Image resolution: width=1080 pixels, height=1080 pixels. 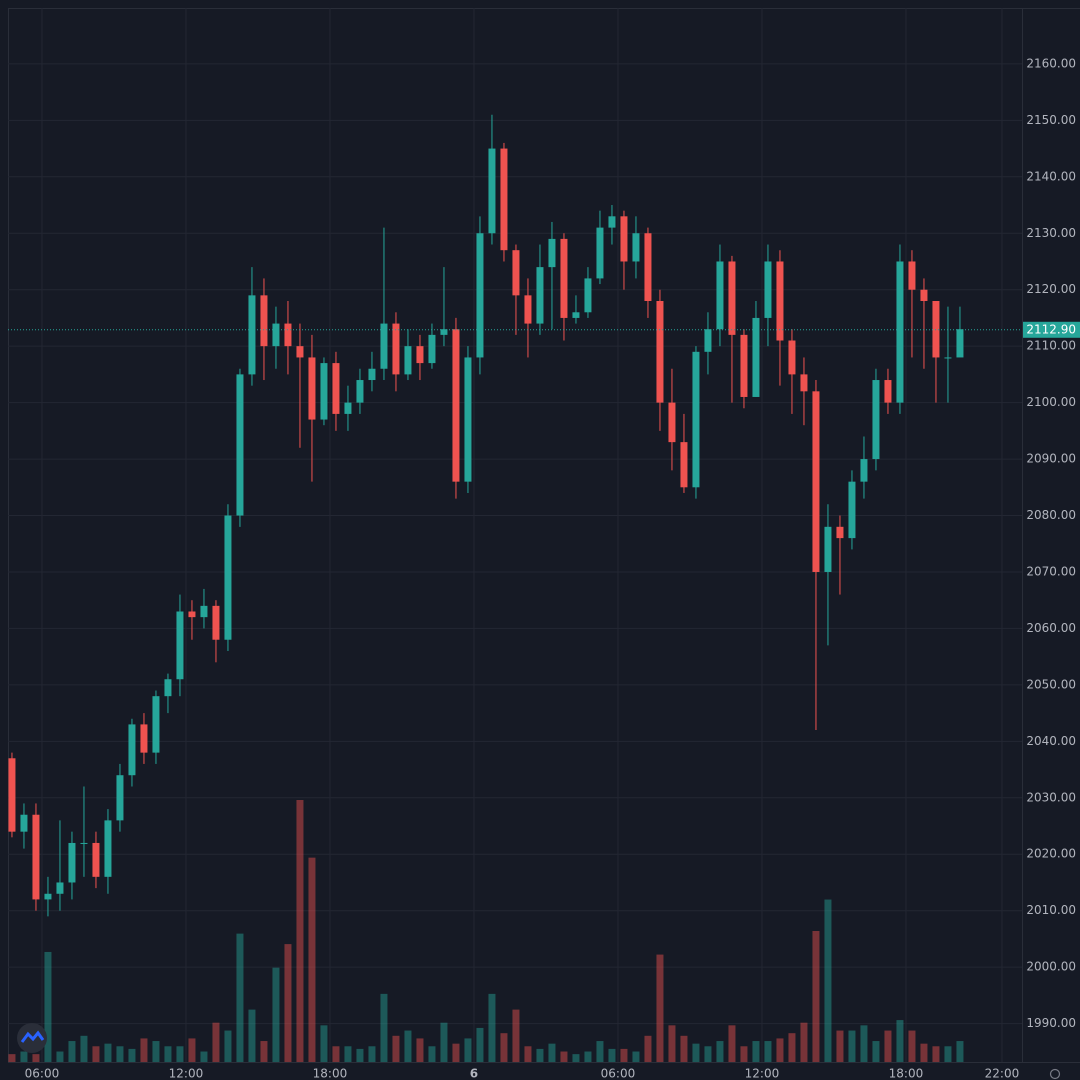 I want to click on y-tick-label: 2010.00, so click(x=1051, y=910).